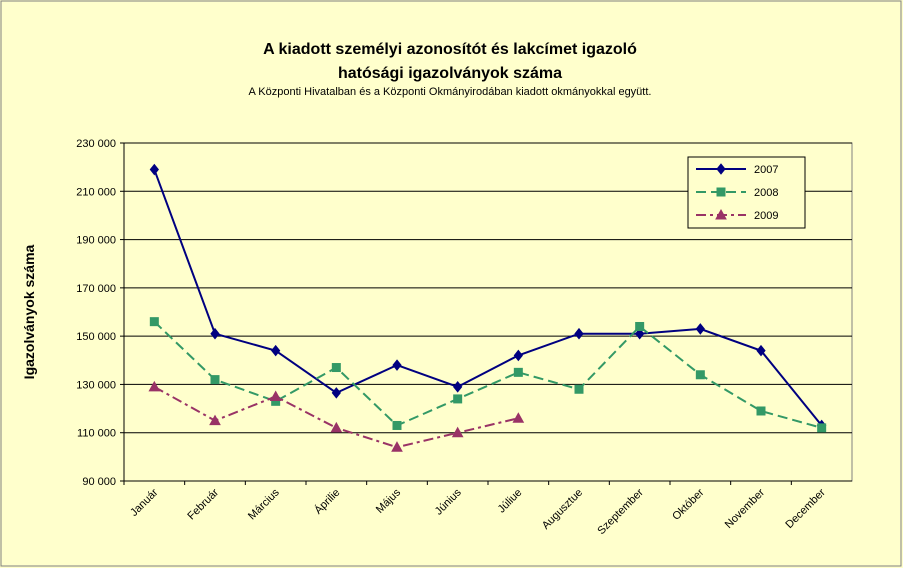 The width and height of the screenshot is (903, 568). What do you see at coordinates (96, 385) in the screenshot?
I see `y-tick-label: 130 000` at bounding box center [96, 385].